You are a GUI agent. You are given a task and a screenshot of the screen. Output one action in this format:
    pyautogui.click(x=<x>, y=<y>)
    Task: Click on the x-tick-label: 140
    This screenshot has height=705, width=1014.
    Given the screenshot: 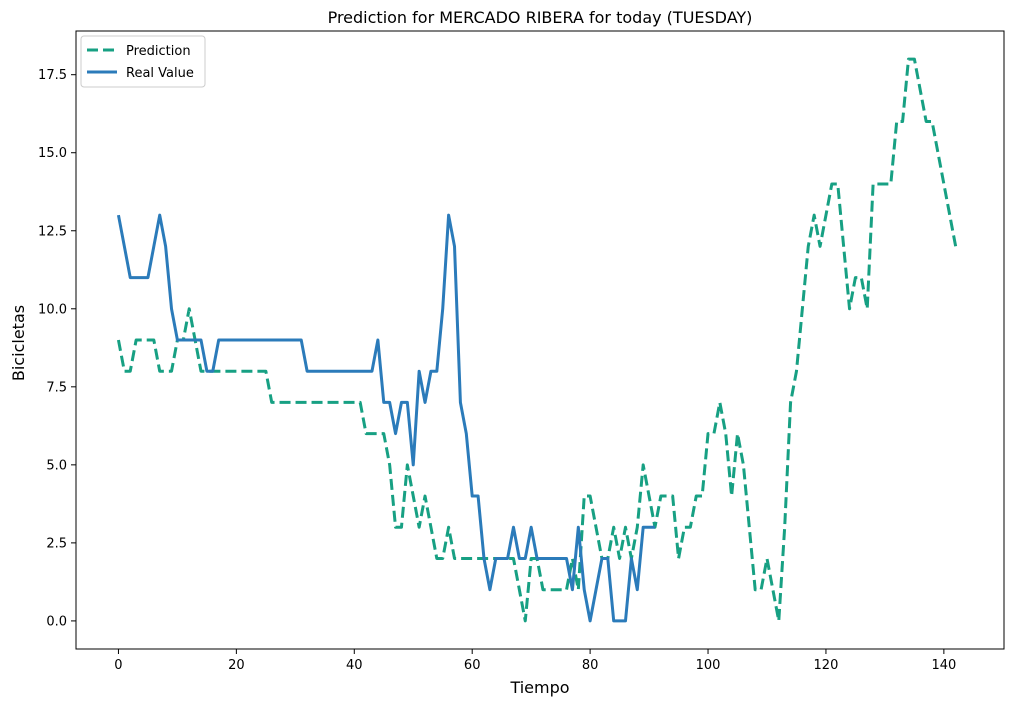 What is the action you would take?
    pyautogui.click(x=943, y=665)
    